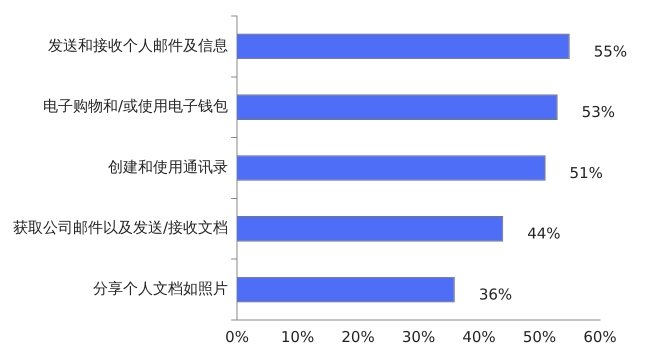  What do you see at coordinates (120, 227) in the screenshot?
I see `y-tick-label: 获取公司邮件以及发送/接收文档` at bounding box center [120, 227].